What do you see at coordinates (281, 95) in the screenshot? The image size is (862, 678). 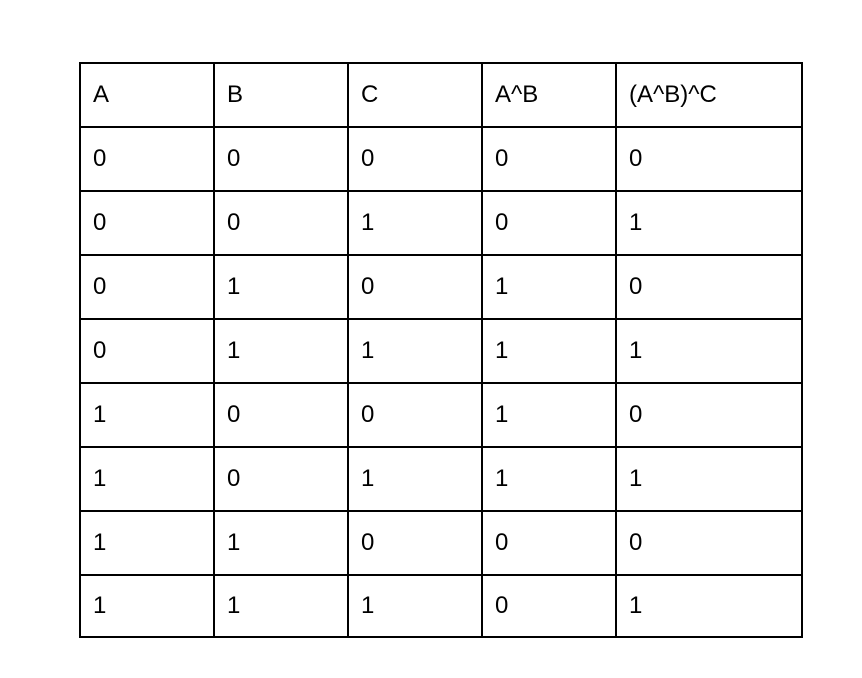 I see `header-cell-b: B` at bounding box center [281, 95].